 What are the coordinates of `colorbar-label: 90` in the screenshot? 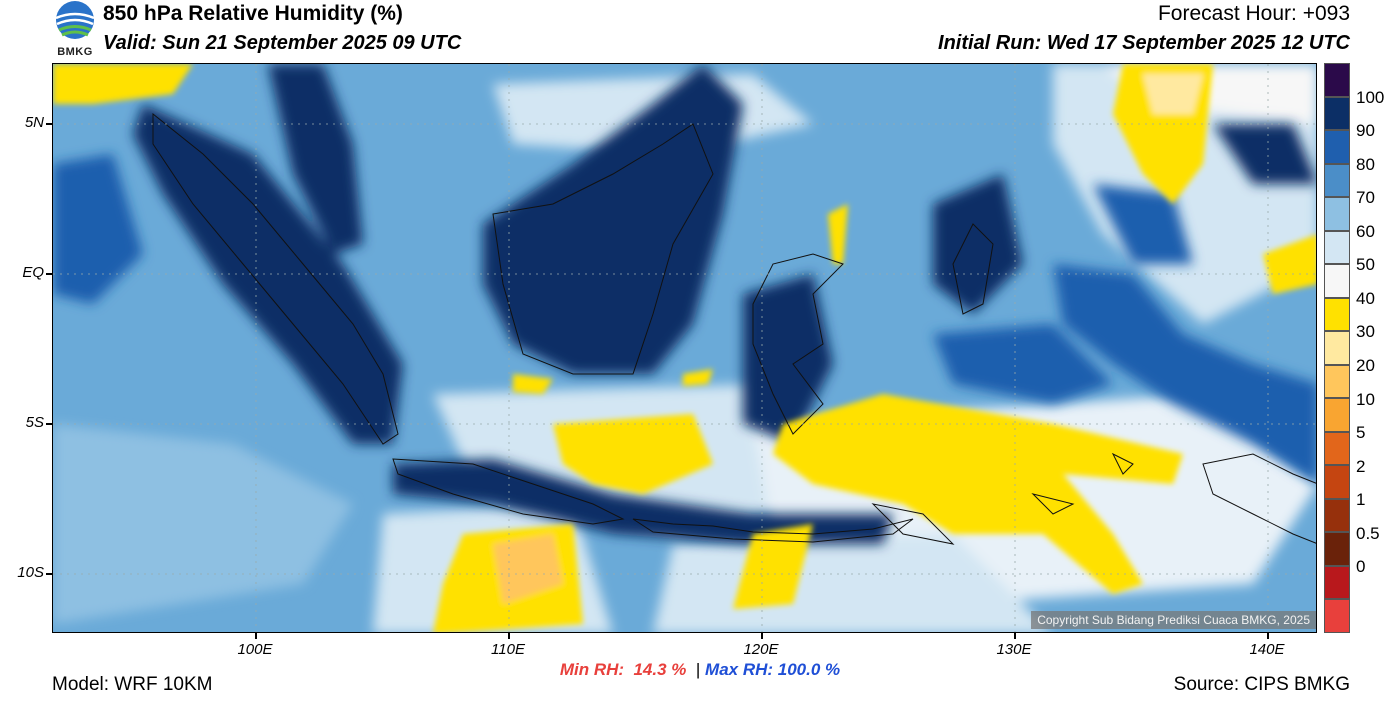 It's located at (1365, 131).